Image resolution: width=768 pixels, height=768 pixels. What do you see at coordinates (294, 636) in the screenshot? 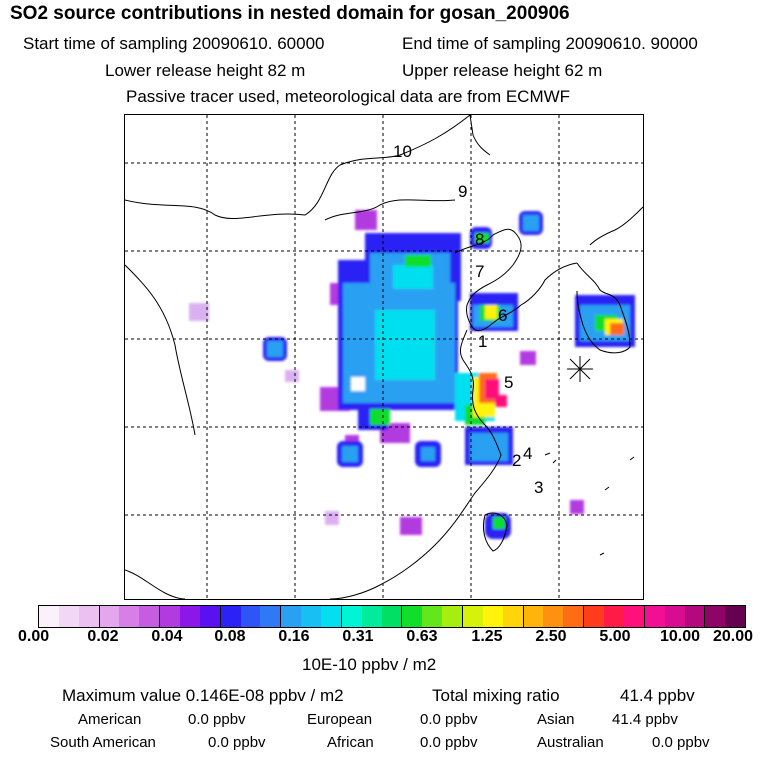
I see `colorbar-tick-4: 0.16` at bounding box center [294, 636].